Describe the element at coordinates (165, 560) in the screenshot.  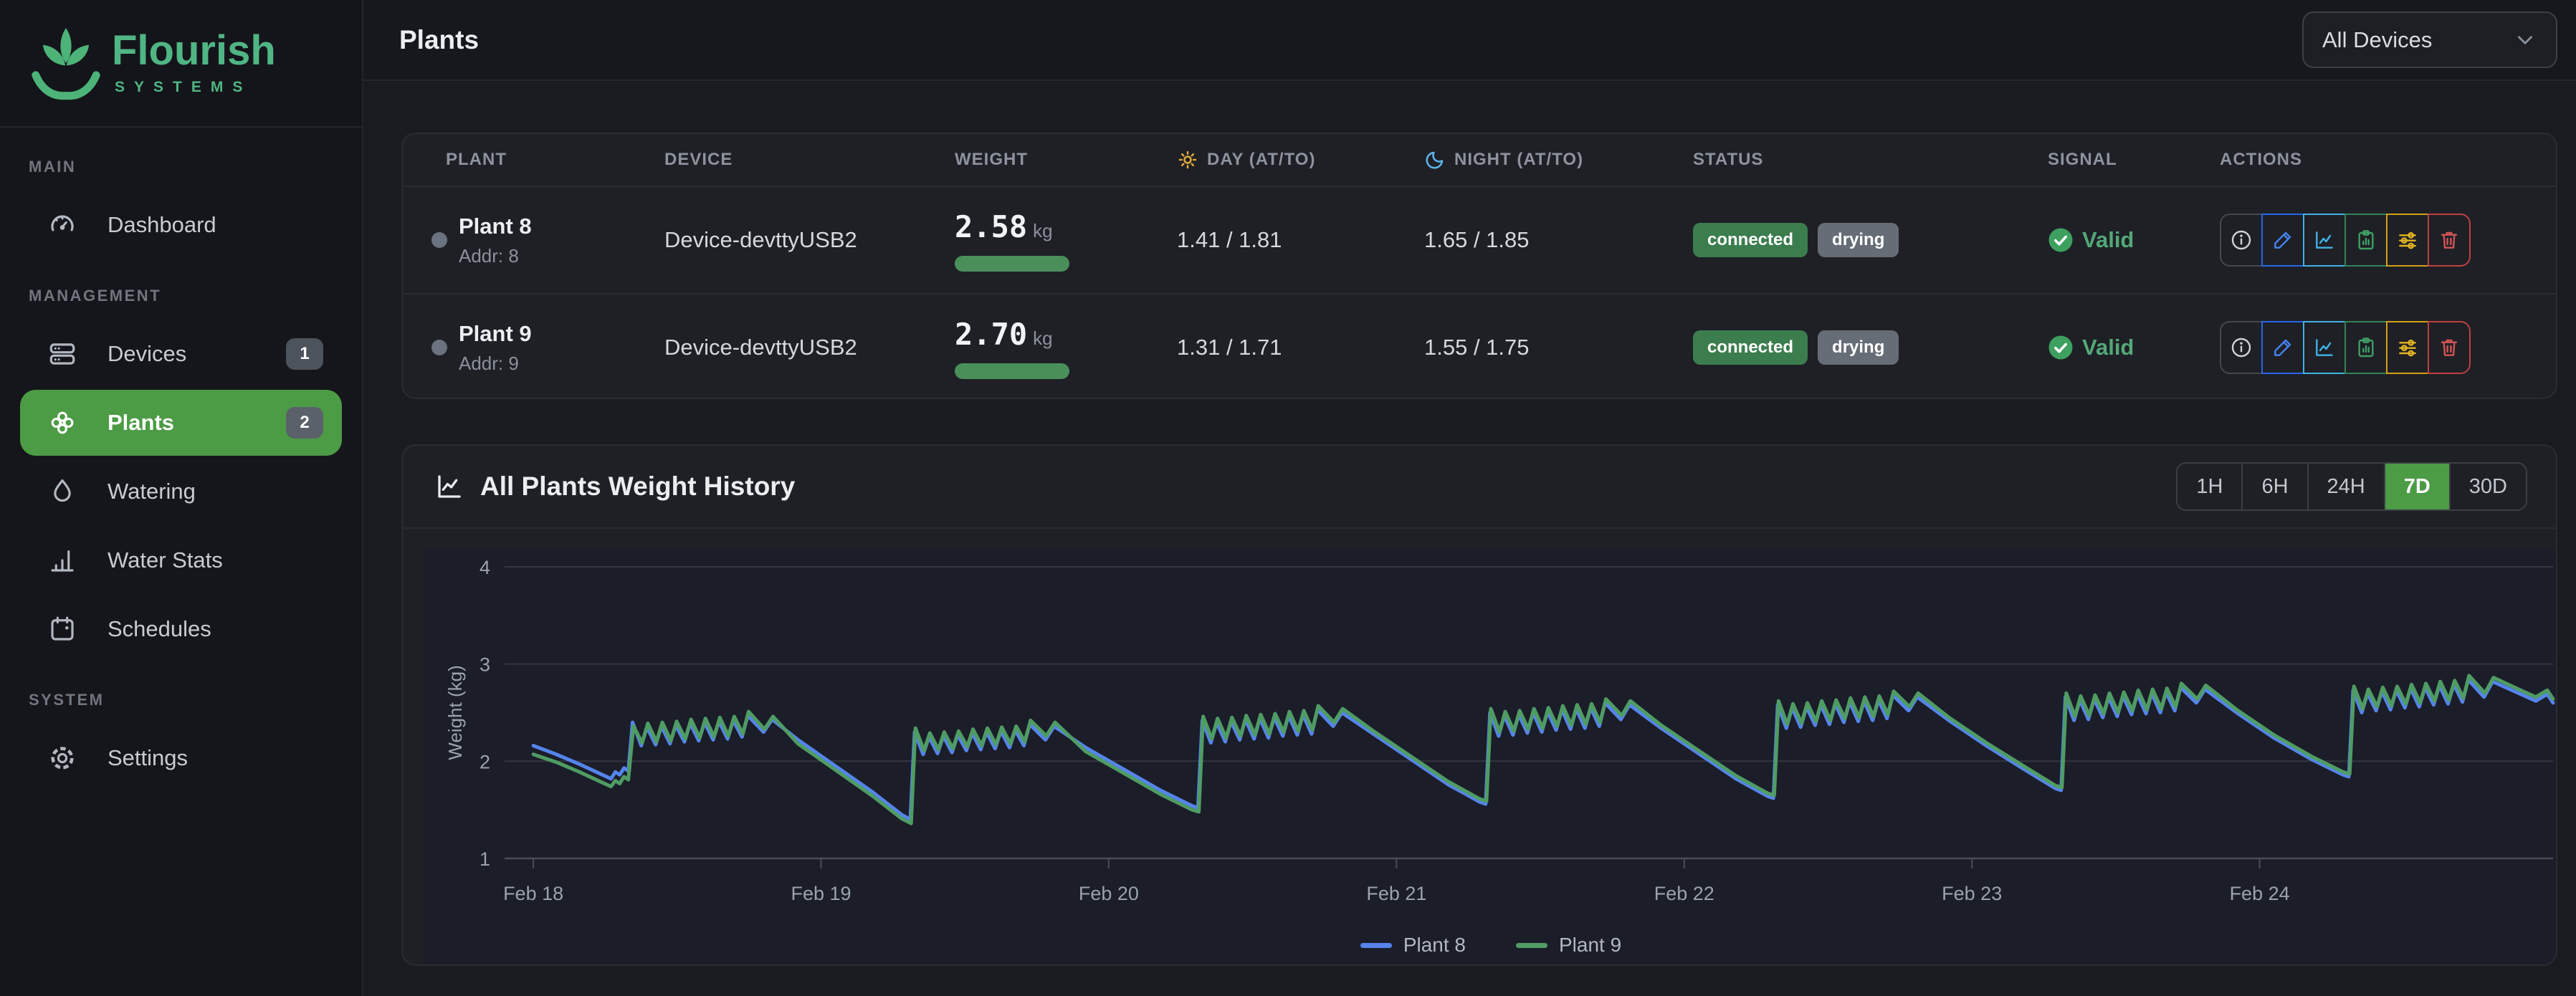
I see `sidebar-item-label: Water Stats` at that location.